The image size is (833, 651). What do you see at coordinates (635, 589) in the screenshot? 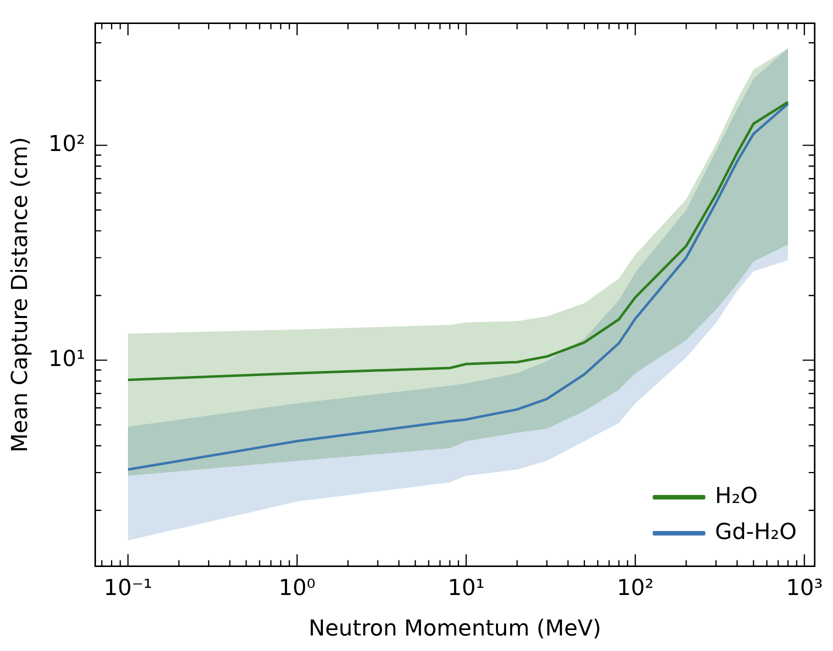
I see `x-tick-label: 10²` at bounding box center [635, 589].